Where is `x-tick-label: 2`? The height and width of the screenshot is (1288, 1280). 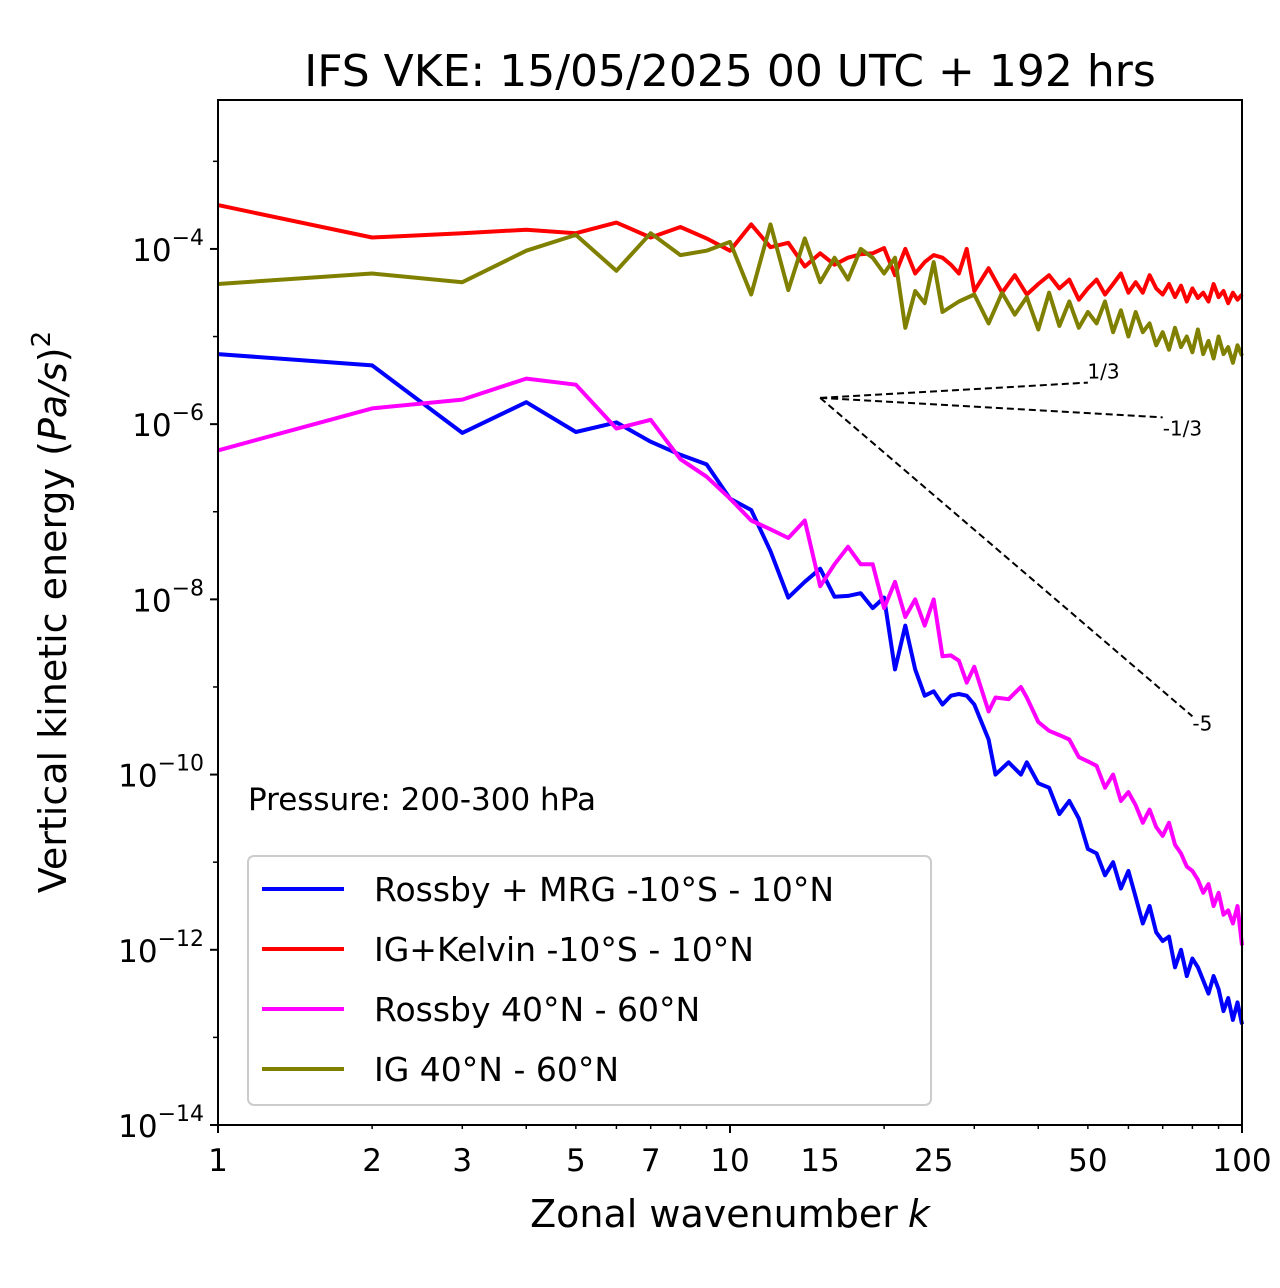 x-tick-label: 2 is located at coordinates (372, 1161).